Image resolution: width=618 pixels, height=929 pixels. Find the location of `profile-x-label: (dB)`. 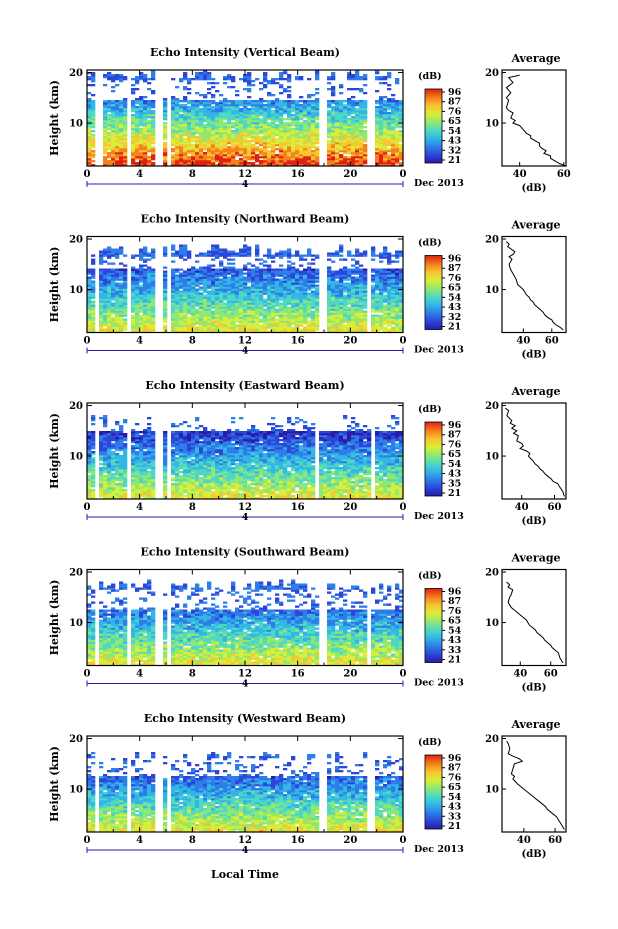

profile-x-label: (dB) is located at coordinates (534, 188).